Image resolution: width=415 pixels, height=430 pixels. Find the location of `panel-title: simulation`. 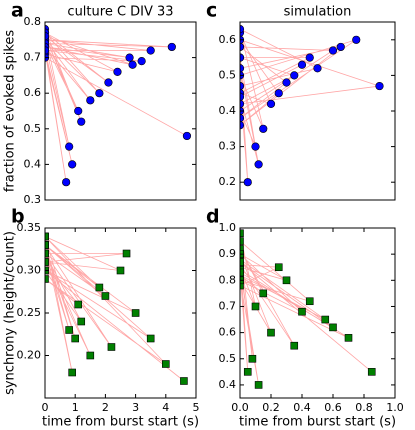

panel-title: simulation is located at coordinates (318, 12).